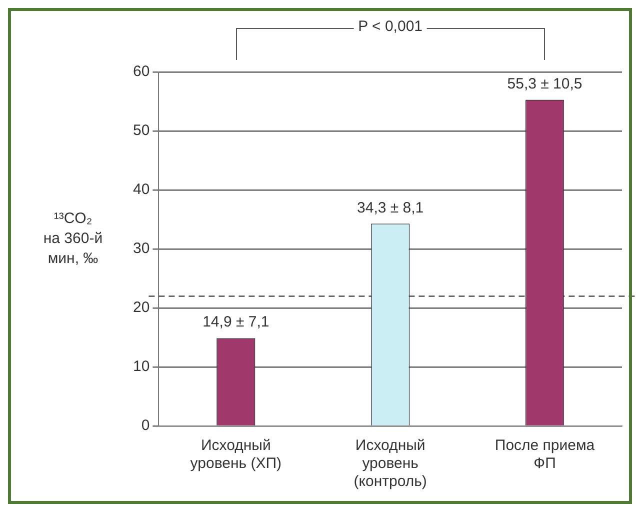  Describe the element at coordinates (390, 207) in the screenshot. I see `data-label: 34,3 ± 8,1` at that location.